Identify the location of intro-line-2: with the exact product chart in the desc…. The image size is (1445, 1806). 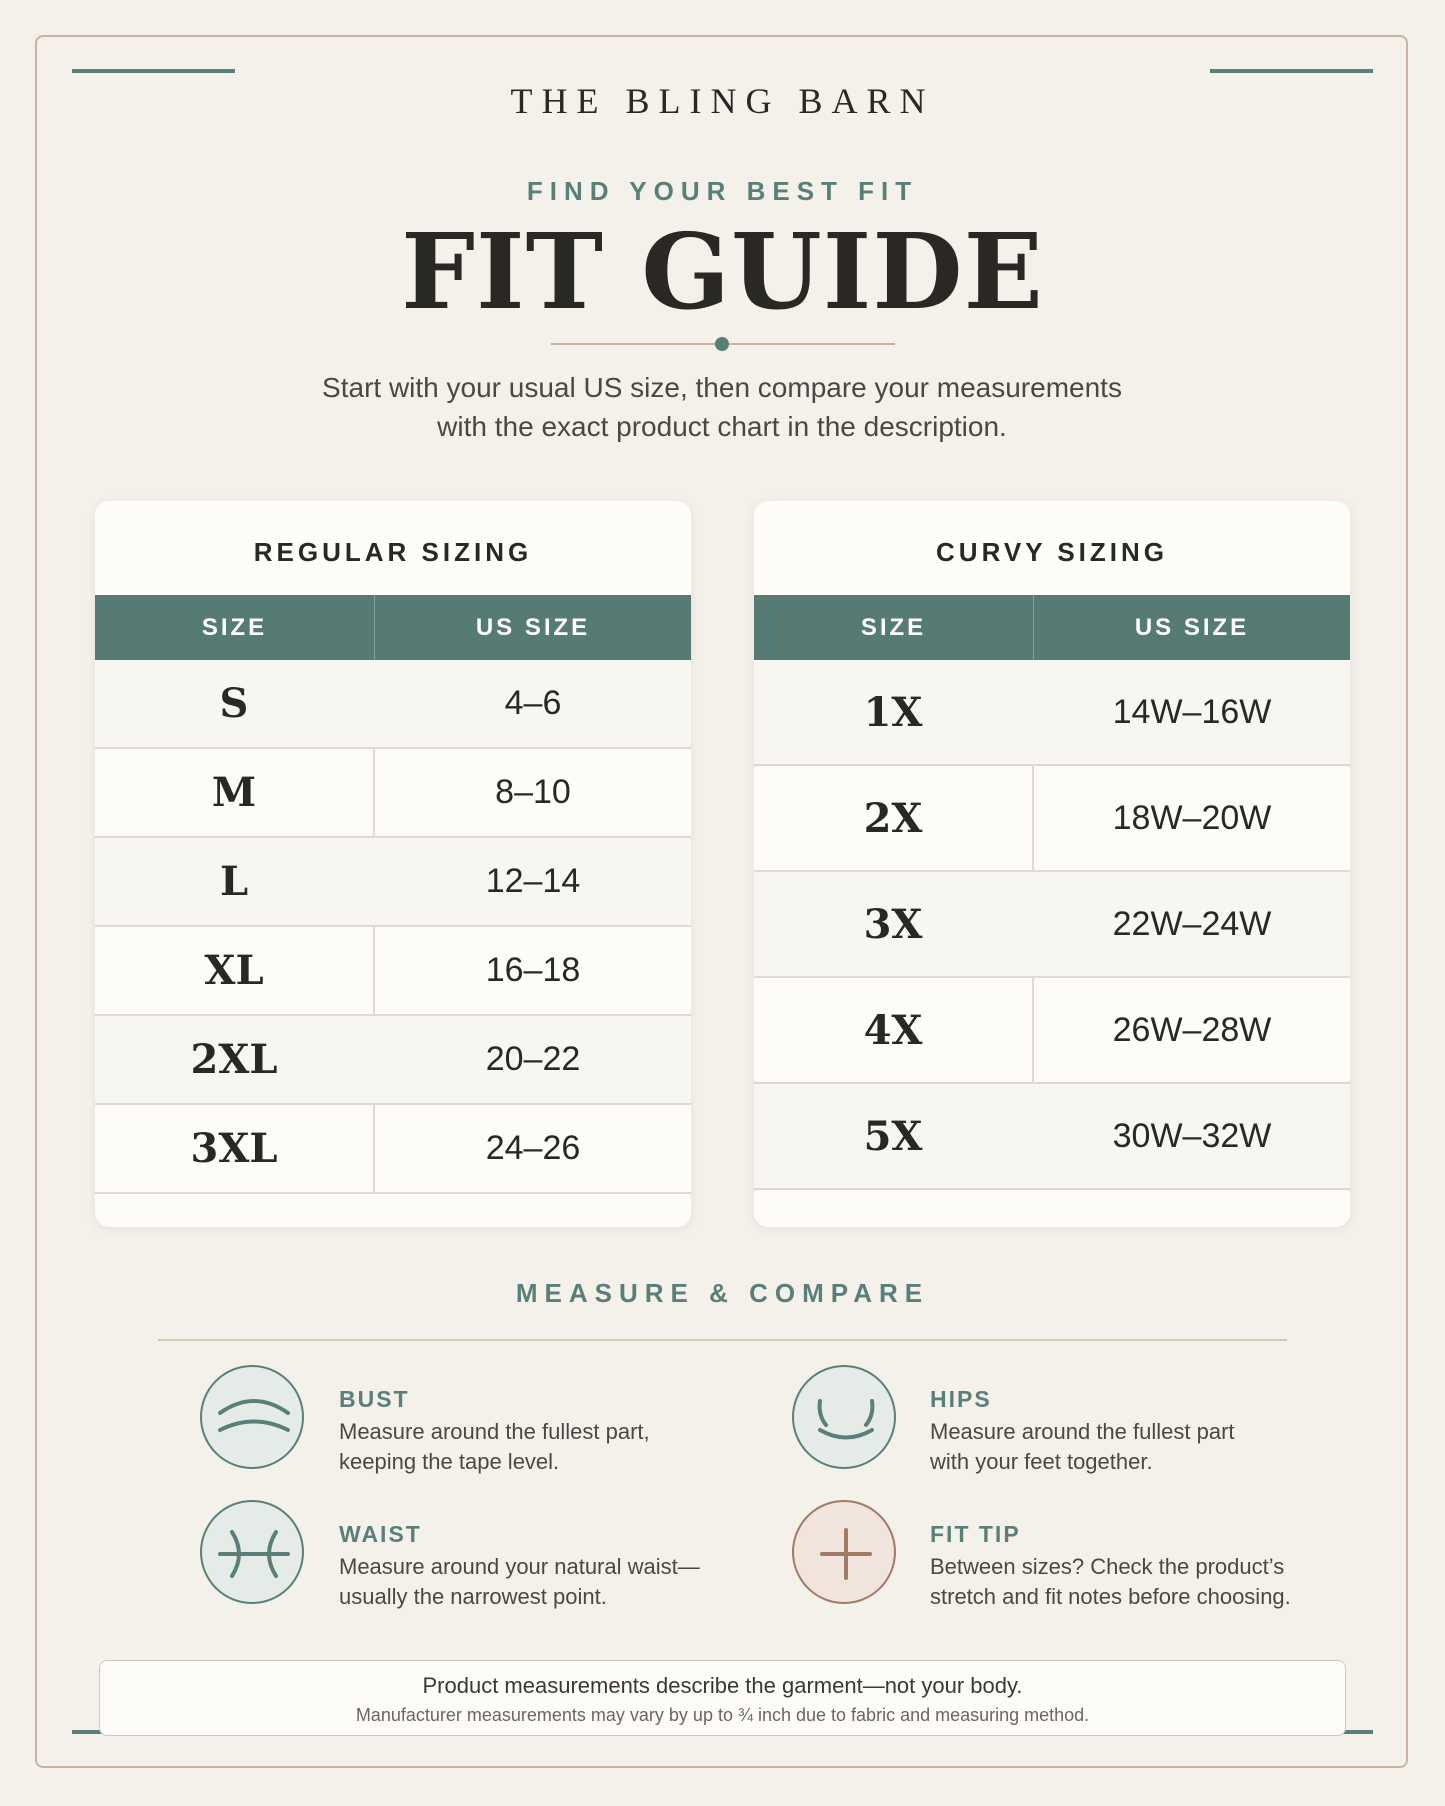
(722, 426).